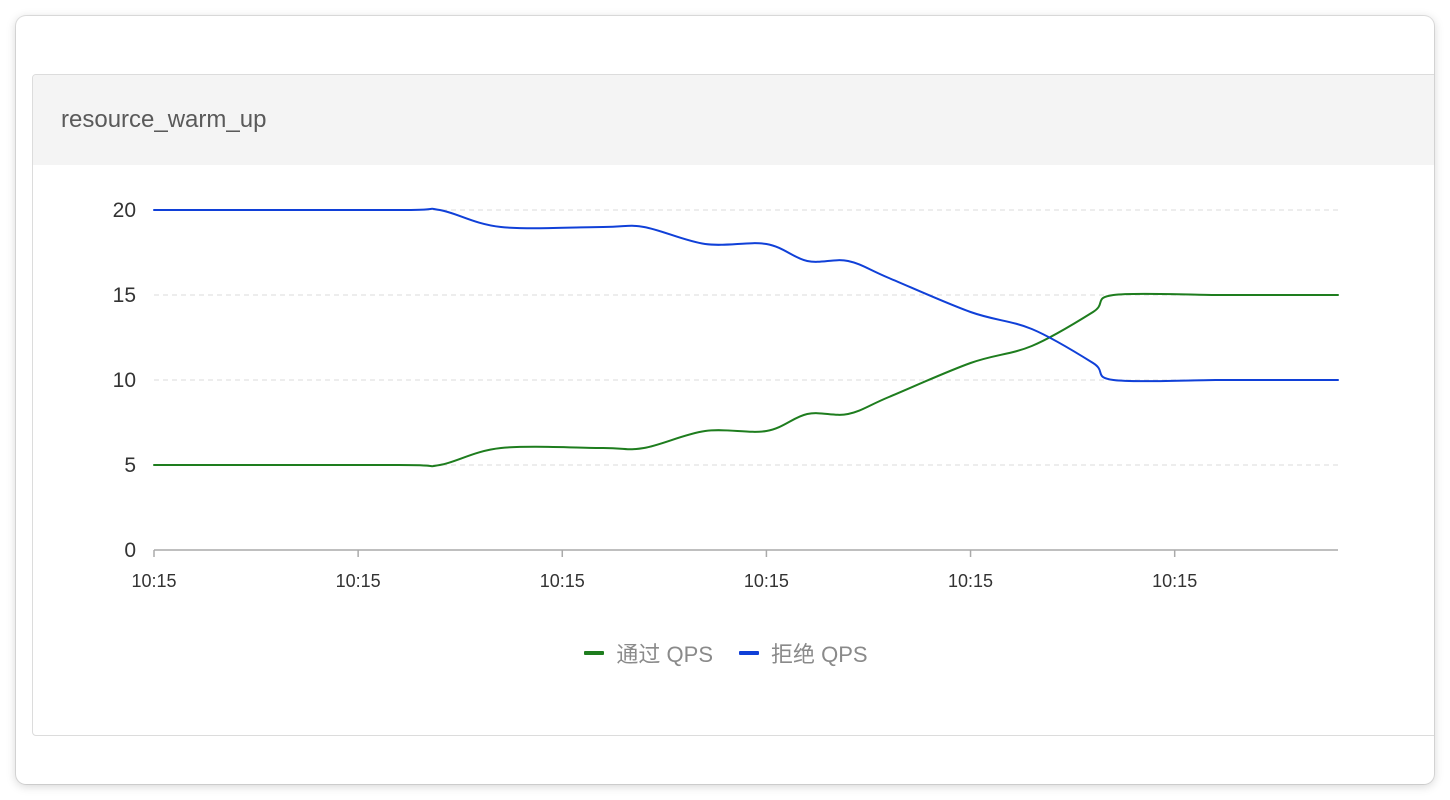 This screenshot has width=1450, height=800. I want to click on y-tick-label: 15, so click(124, 295).